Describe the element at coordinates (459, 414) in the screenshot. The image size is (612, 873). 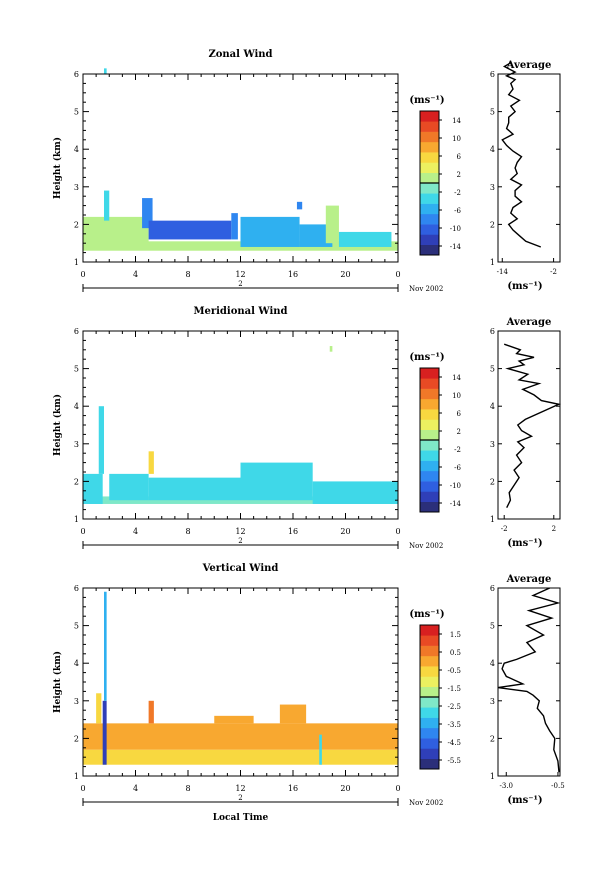
I see `colorbar-tick-label: 6` at that location.